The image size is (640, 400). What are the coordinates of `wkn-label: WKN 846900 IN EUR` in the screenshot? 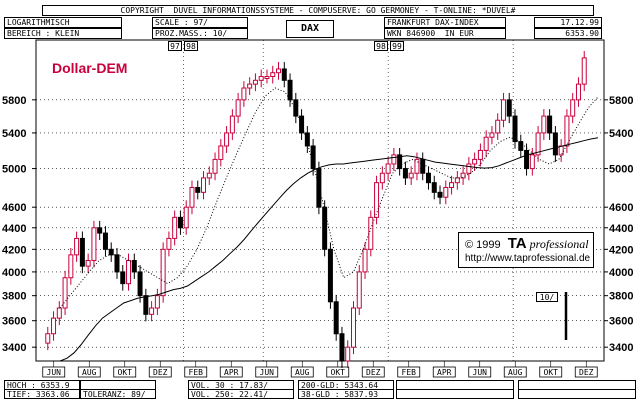 It's located at (445, 33).